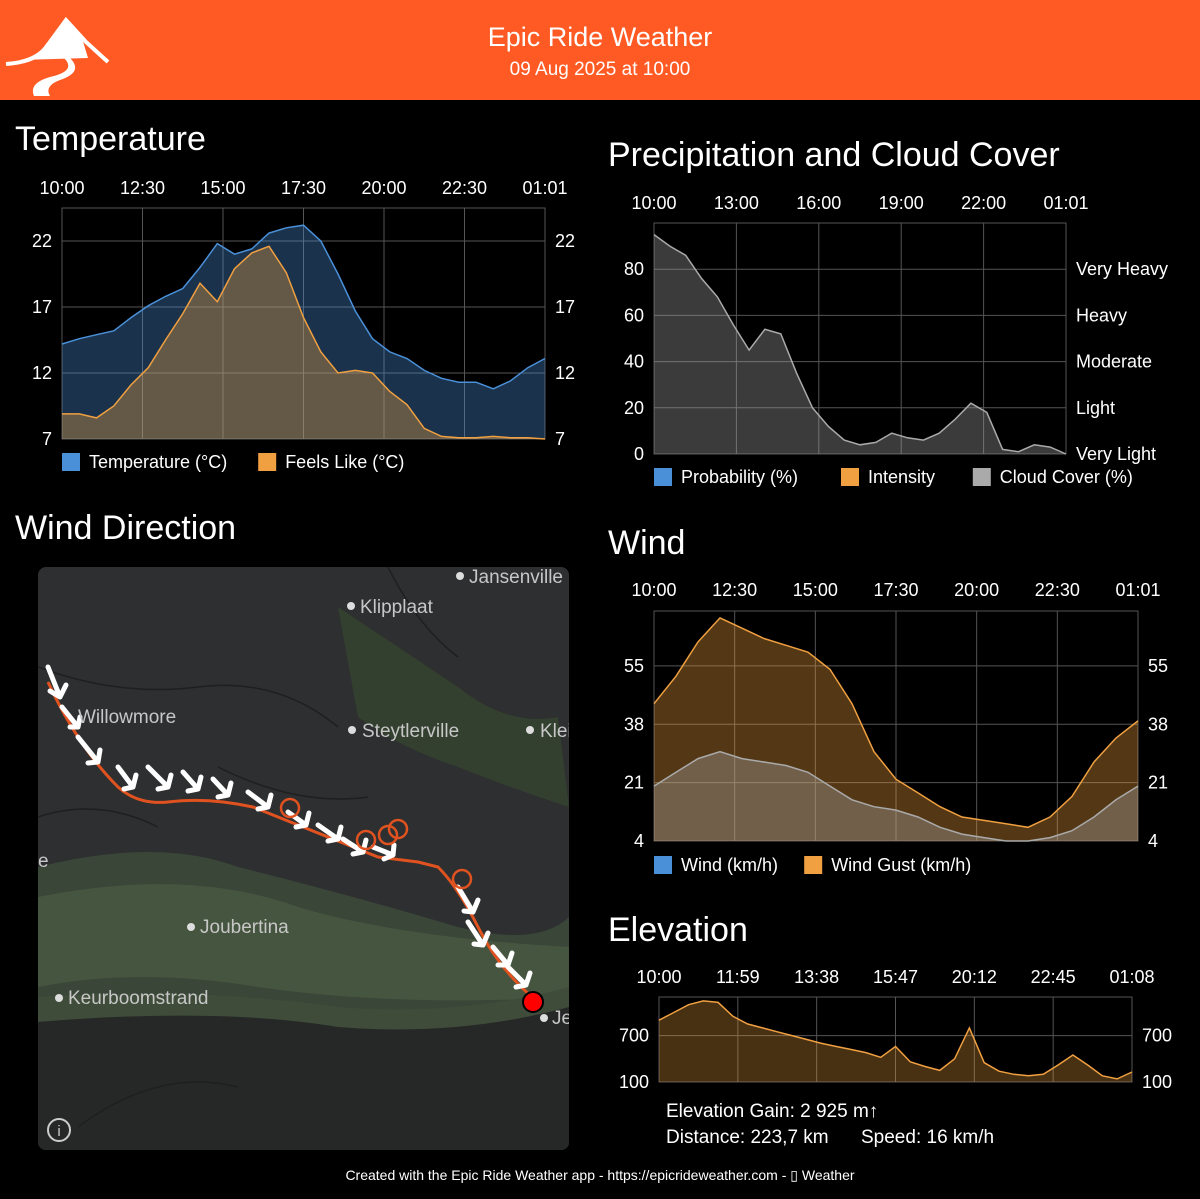 The width and height of the screenshot is (1200, 1199). I want to click on x-tick-label: 17:30, so click(303, 188).